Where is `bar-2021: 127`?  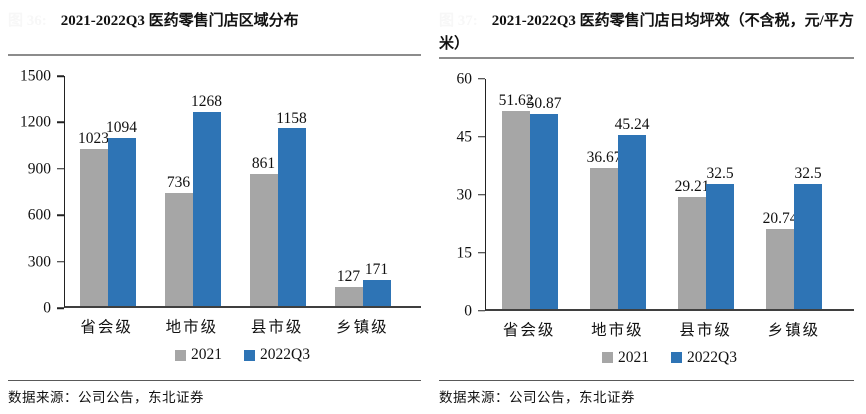
bar-2021: 127 is located at coordinates (348, 287).